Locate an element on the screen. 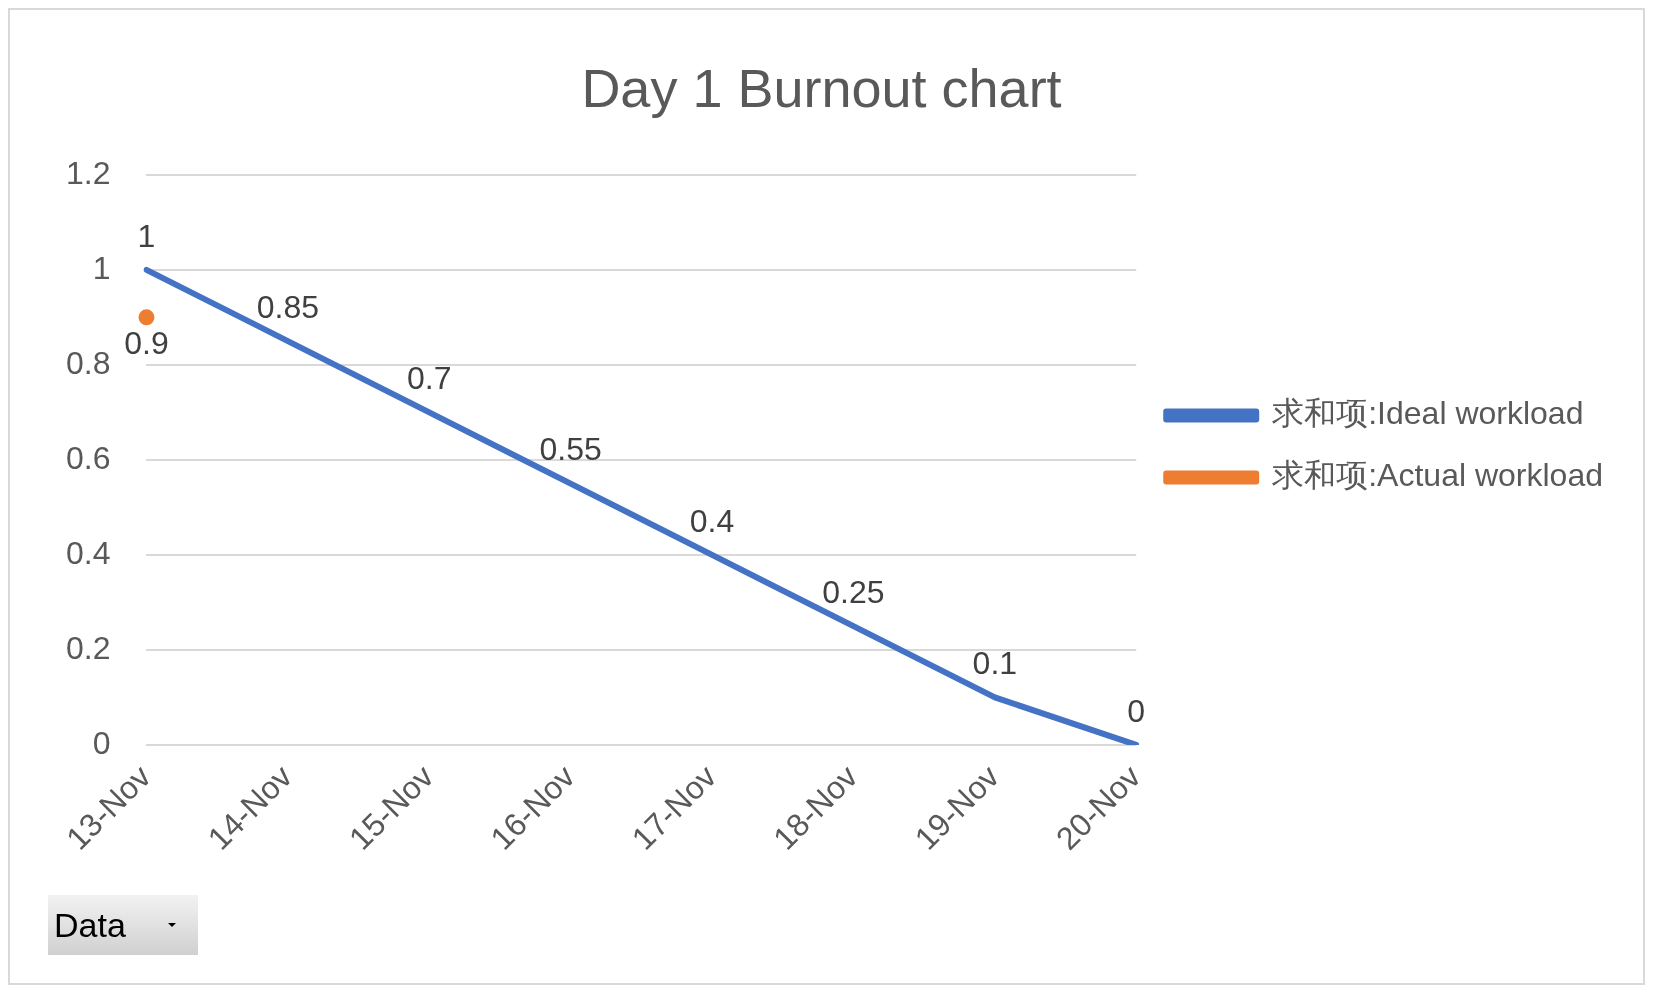 This screenshot has height=993, width=1653. data-label: 0.55 is located at coordinates (570, 449).